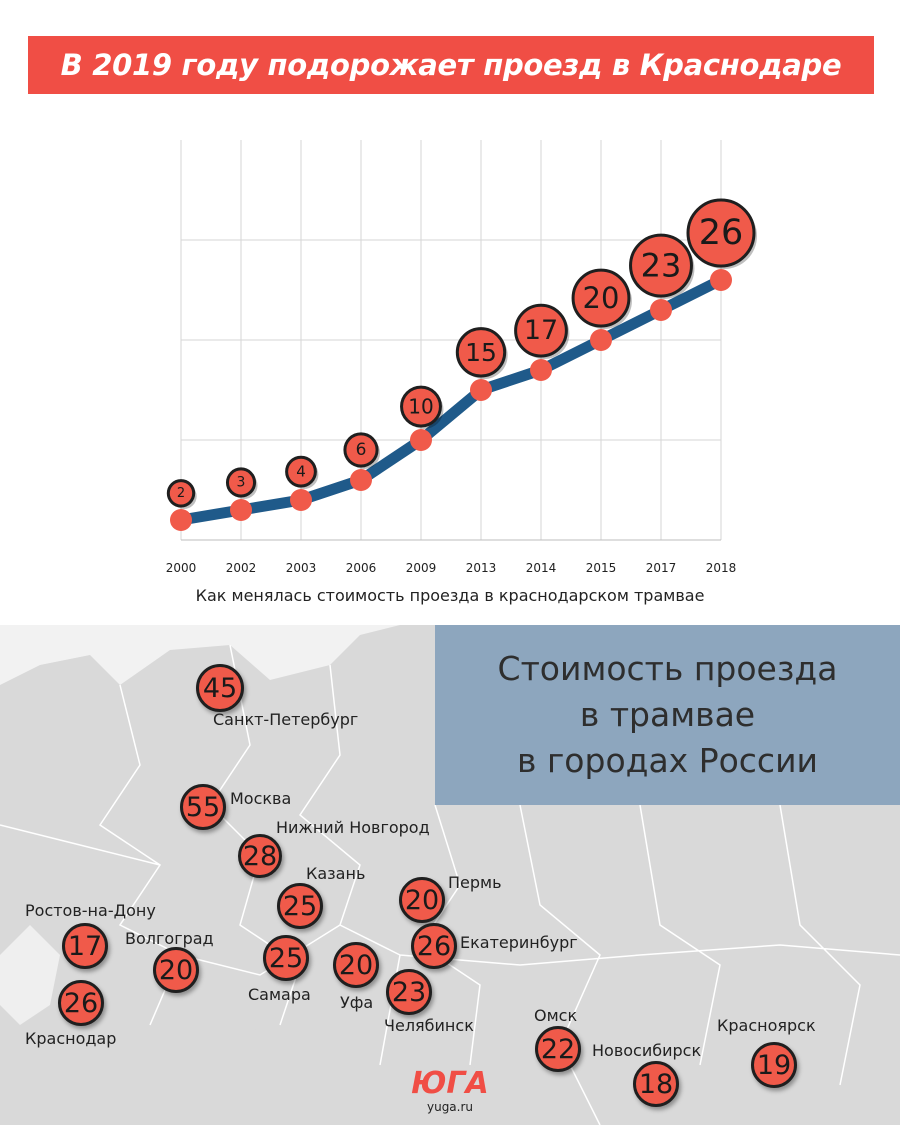 Image resolution: width=900 pixels, height=1125 pixels. Describe the element at coordinates (181, 568) in the screenshot. I see `x-tick-label: 2000` at that location.